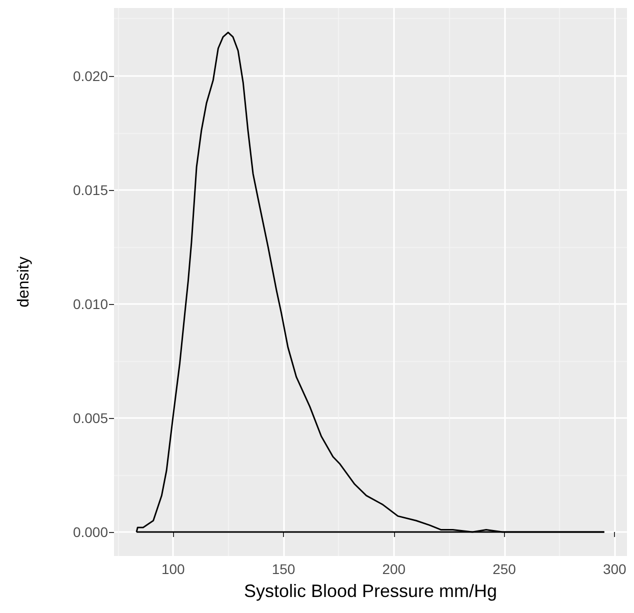 The height and width of the screenshot is (613, 634). What do you see at coordinates (504, 569) in the screenshot?
I see `x-tick-label: 250` at bounding box center [504, 569].